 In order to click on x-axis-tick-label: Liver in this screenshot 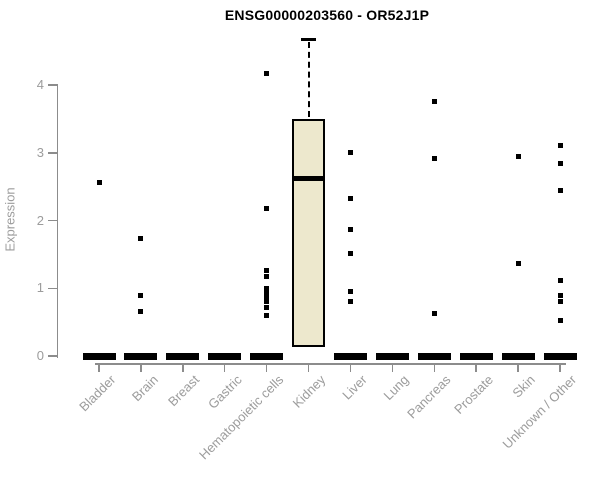, I will do `click(355, 387)`.